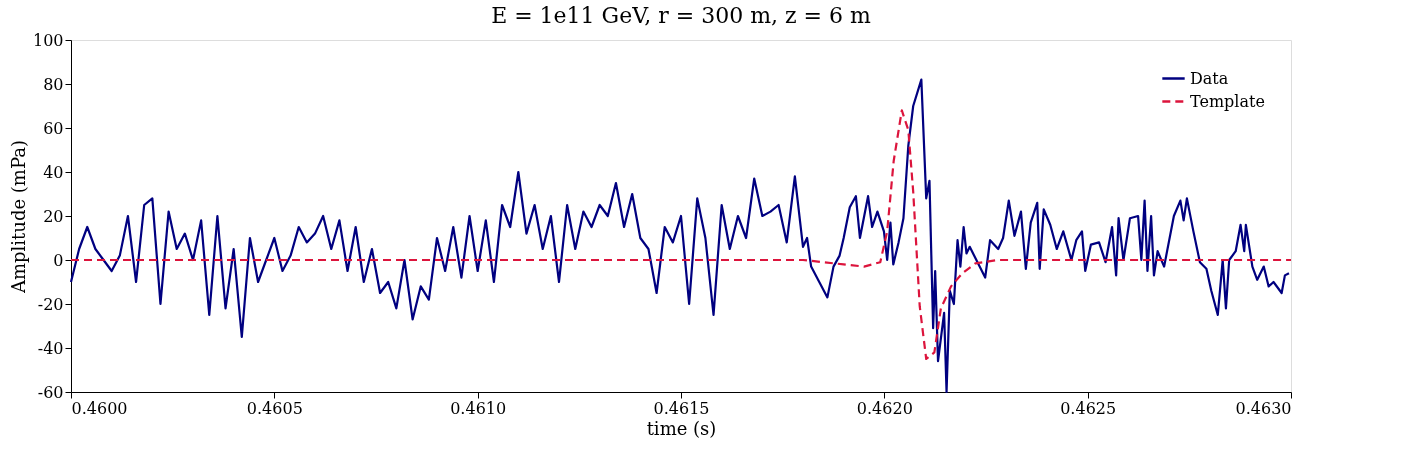 The width and height of the screenshot is (1426, 476). I want to click on x-axis-title: time (s), so click(681, 428).